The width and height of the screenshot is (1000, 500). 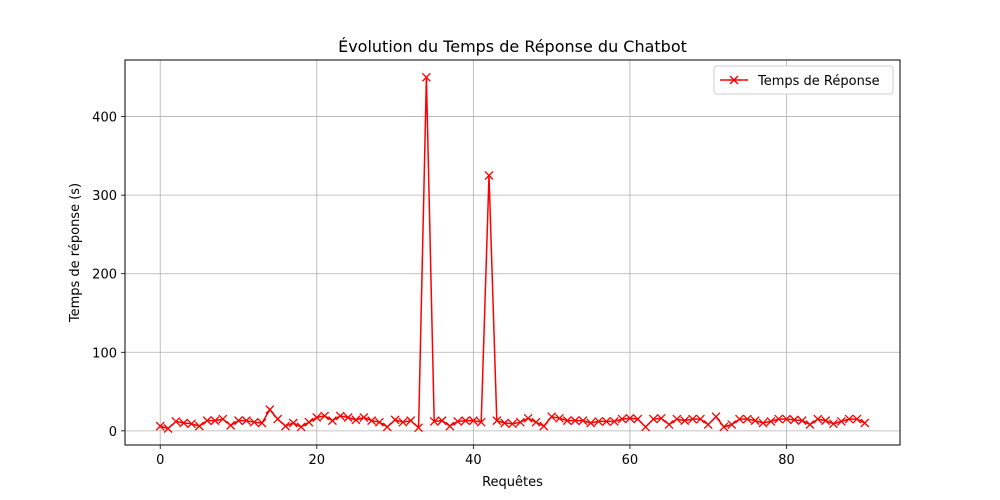 I want to click on legend: Temps de Réponse, so click(x=803, y=80).